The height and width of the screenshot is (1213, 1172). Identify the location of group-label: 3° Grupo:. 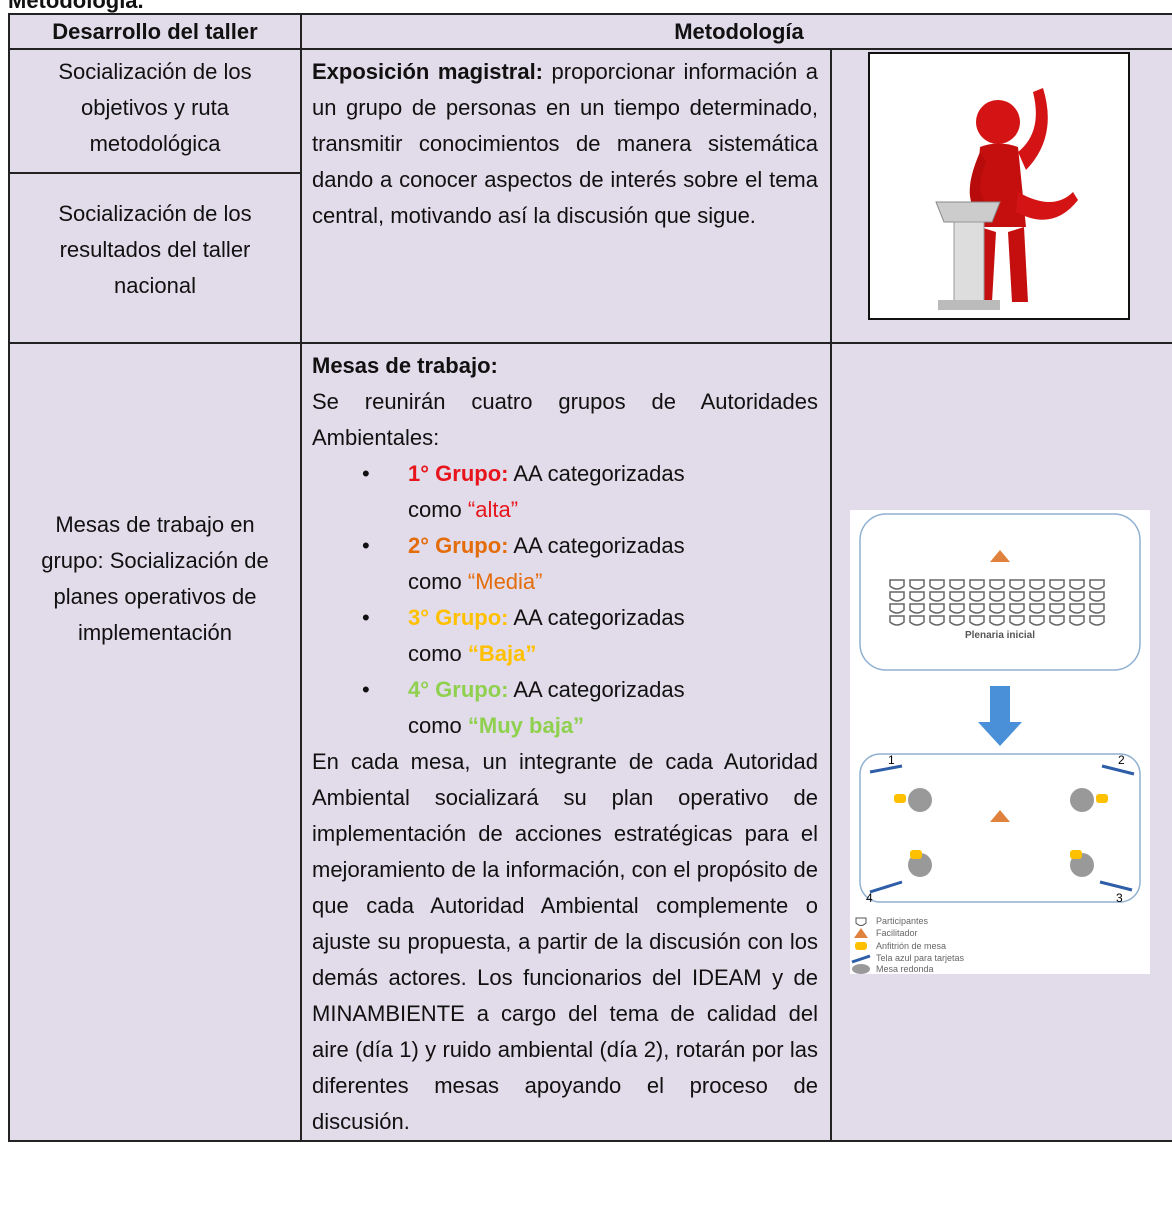
(458, 617).